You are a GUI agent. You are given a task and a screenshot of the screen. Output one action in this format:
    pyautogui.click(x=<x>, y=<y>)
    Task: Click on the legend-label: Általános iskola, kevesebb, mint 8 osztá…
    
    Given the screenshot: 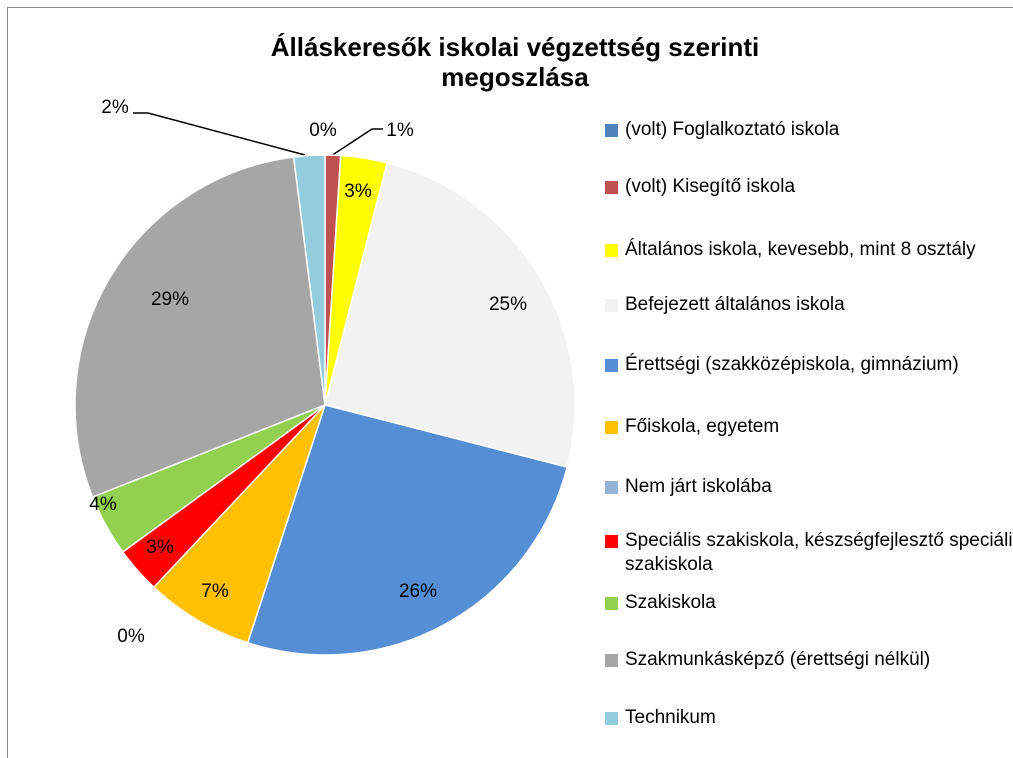 What is the action you would take?
    pyautogui.click(x=800, y=249)
    